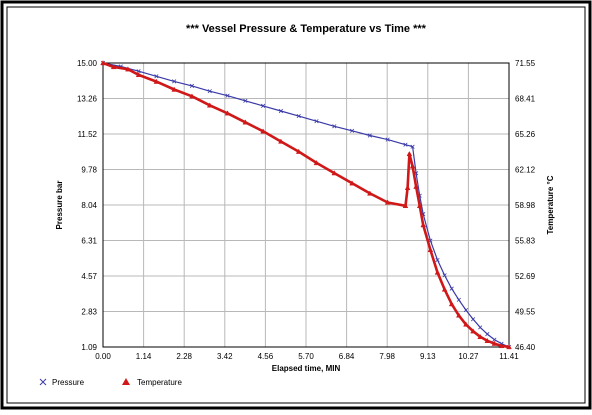  I want to click on legend-temperature-marker, so click(126, 381).